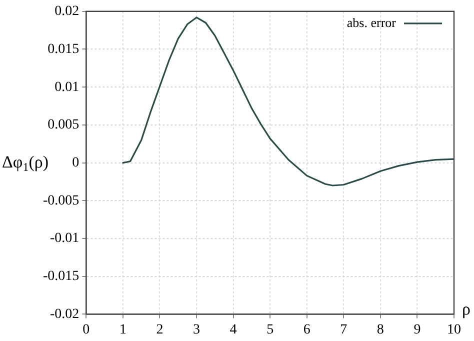 The width and height of the screenshot is (474, 341). What do you see at coordinates (65, 314) in the screenshot?
I see `y-tick-label: -0.02` at bounding box center [65, 314].